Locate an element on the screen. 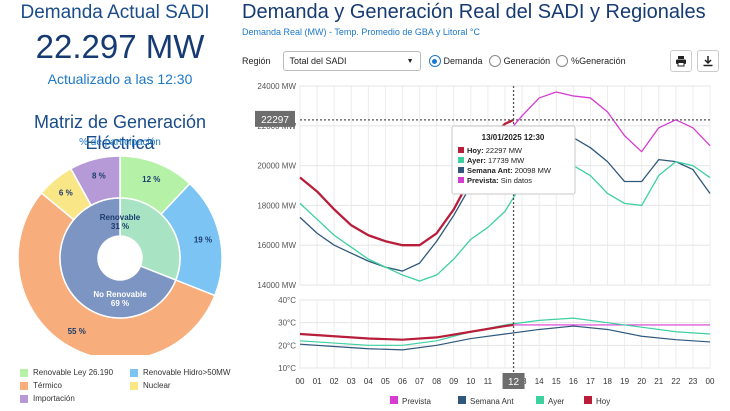  donut-legend-row: Renovable Ley 26.190 Renovable Hidro>50MW is located at coordinates (130, 372).